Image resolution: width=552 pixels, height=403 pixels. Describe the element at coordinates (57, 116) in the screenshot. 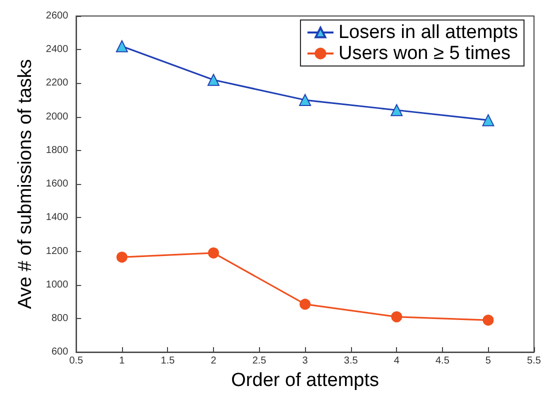

I see `y-tick-label: 2000` at that location.